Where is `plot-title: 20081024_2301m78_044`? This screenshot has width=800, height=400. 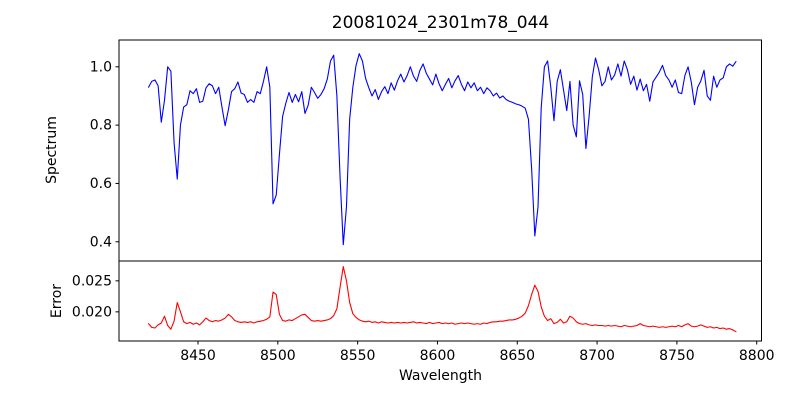
plot-title: 20081024_2301m78_044 is located at coordinates (440, 23).